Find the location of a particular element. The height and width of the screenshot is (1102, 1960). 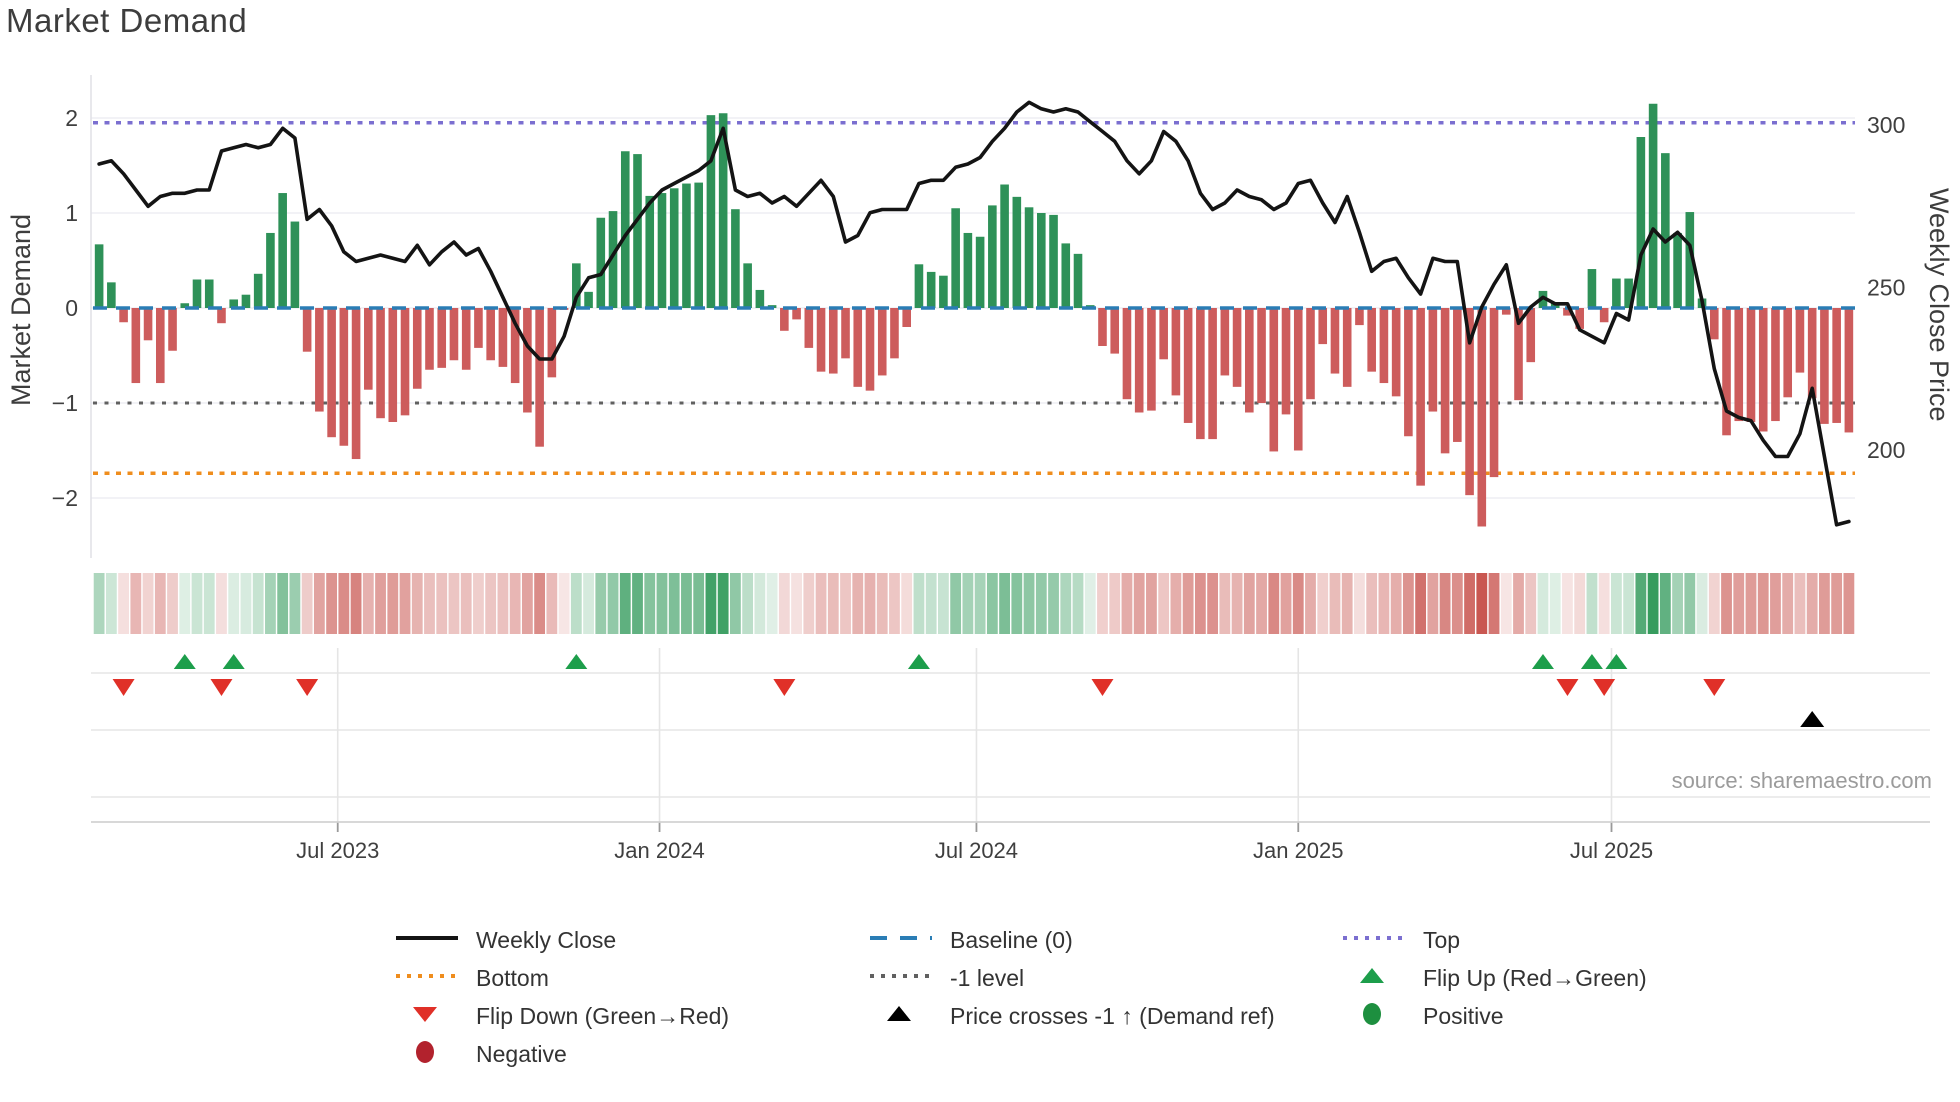

legend-item-label: Positive is located at coordinates (1463, 1015).